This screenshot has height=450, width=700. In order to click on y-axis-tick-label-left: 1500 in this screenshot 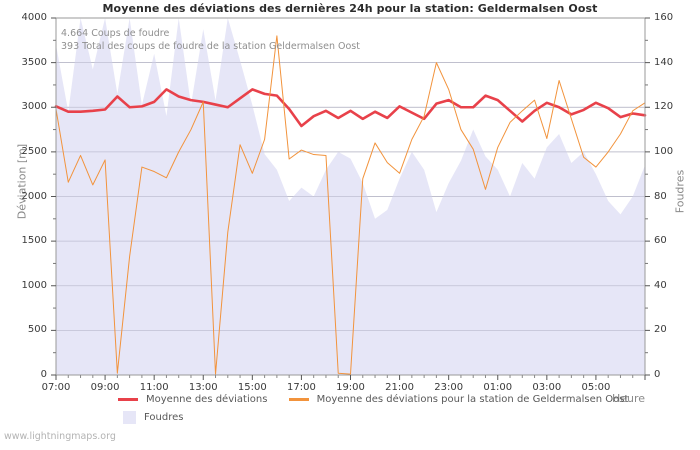, I will do `click(34, 241)`.